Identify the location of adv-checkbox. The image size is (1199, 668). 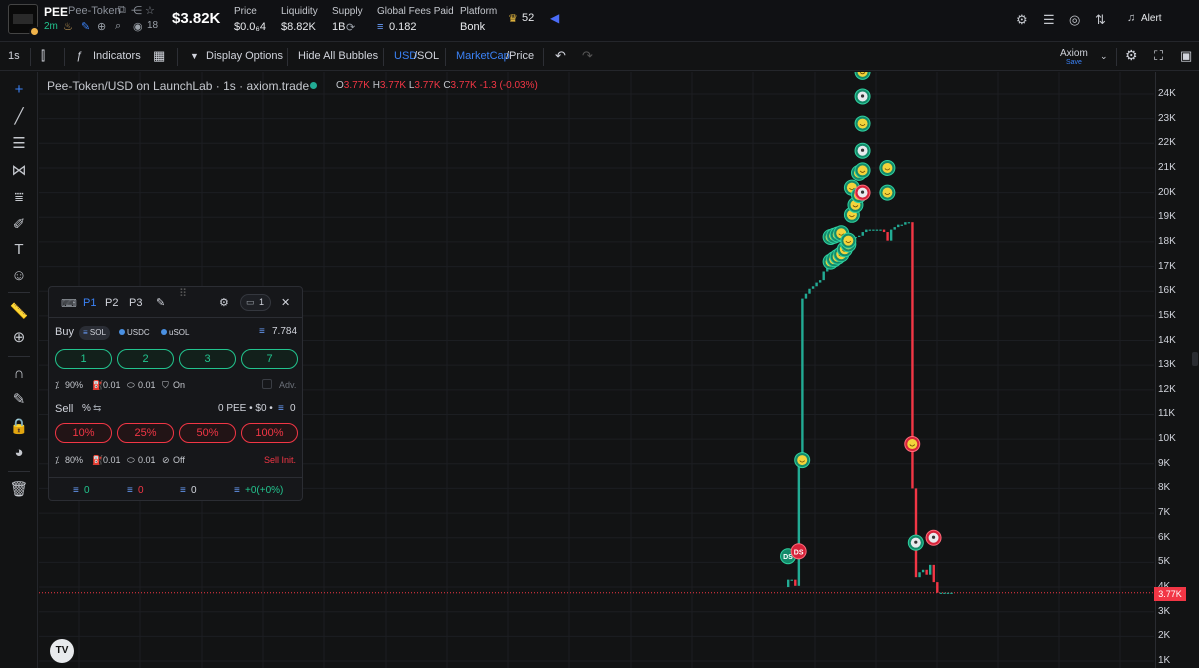
(267, 384).